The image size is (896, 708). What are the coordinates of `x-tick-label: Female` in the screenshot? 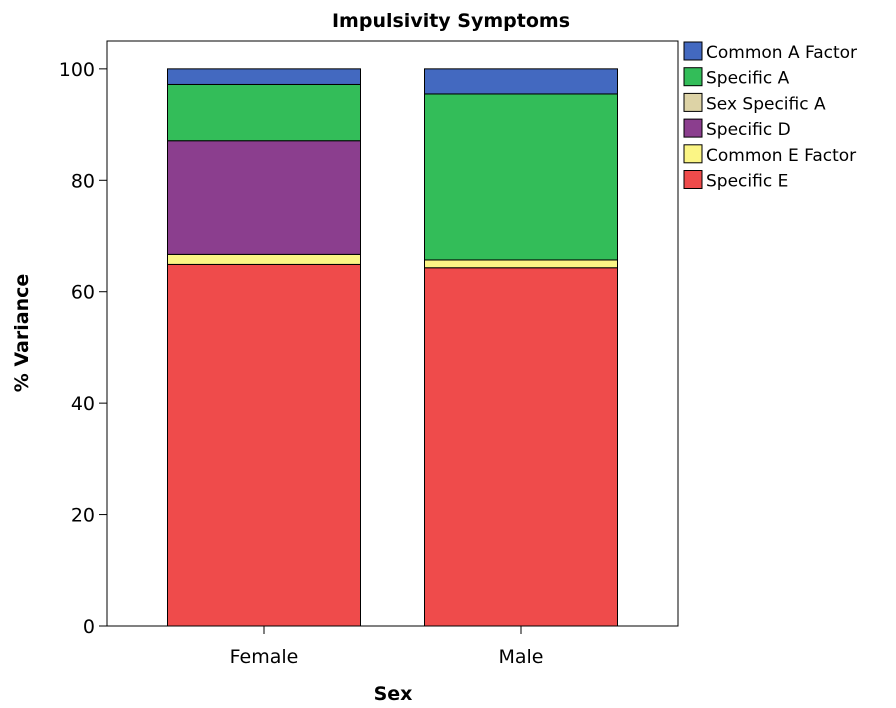 It's located at (264, 657).